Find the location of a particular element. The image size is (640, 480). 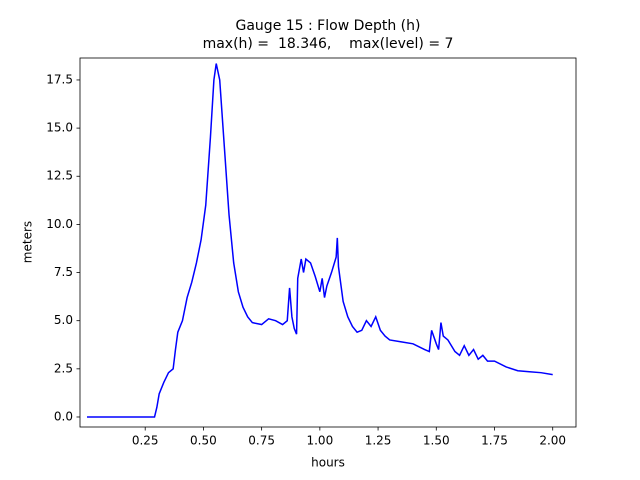

chart-title: Gauge 15 : Flow Depth (h) is located at coordinates (328, 26).